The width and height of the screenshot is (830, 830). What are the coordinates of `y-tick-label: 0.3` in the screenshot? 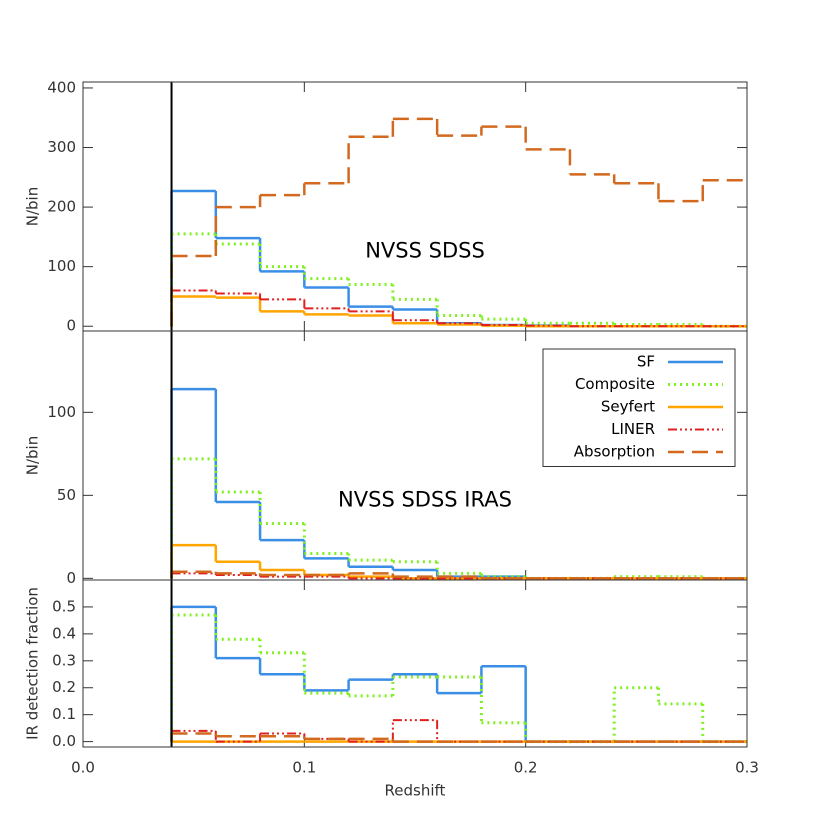 It's located at (64, 660).